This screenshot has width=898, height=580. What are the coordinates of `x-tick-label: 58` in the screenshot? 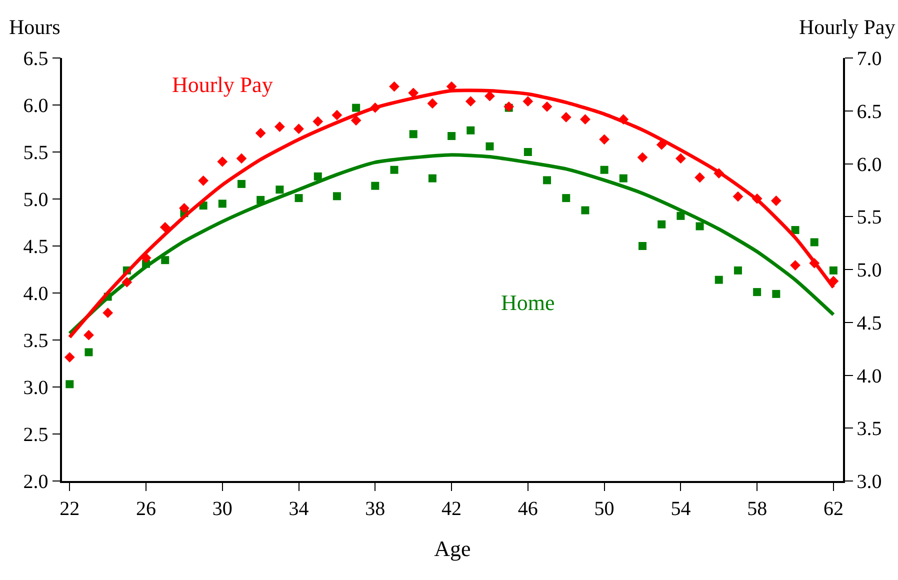 It's located at (757, 509).